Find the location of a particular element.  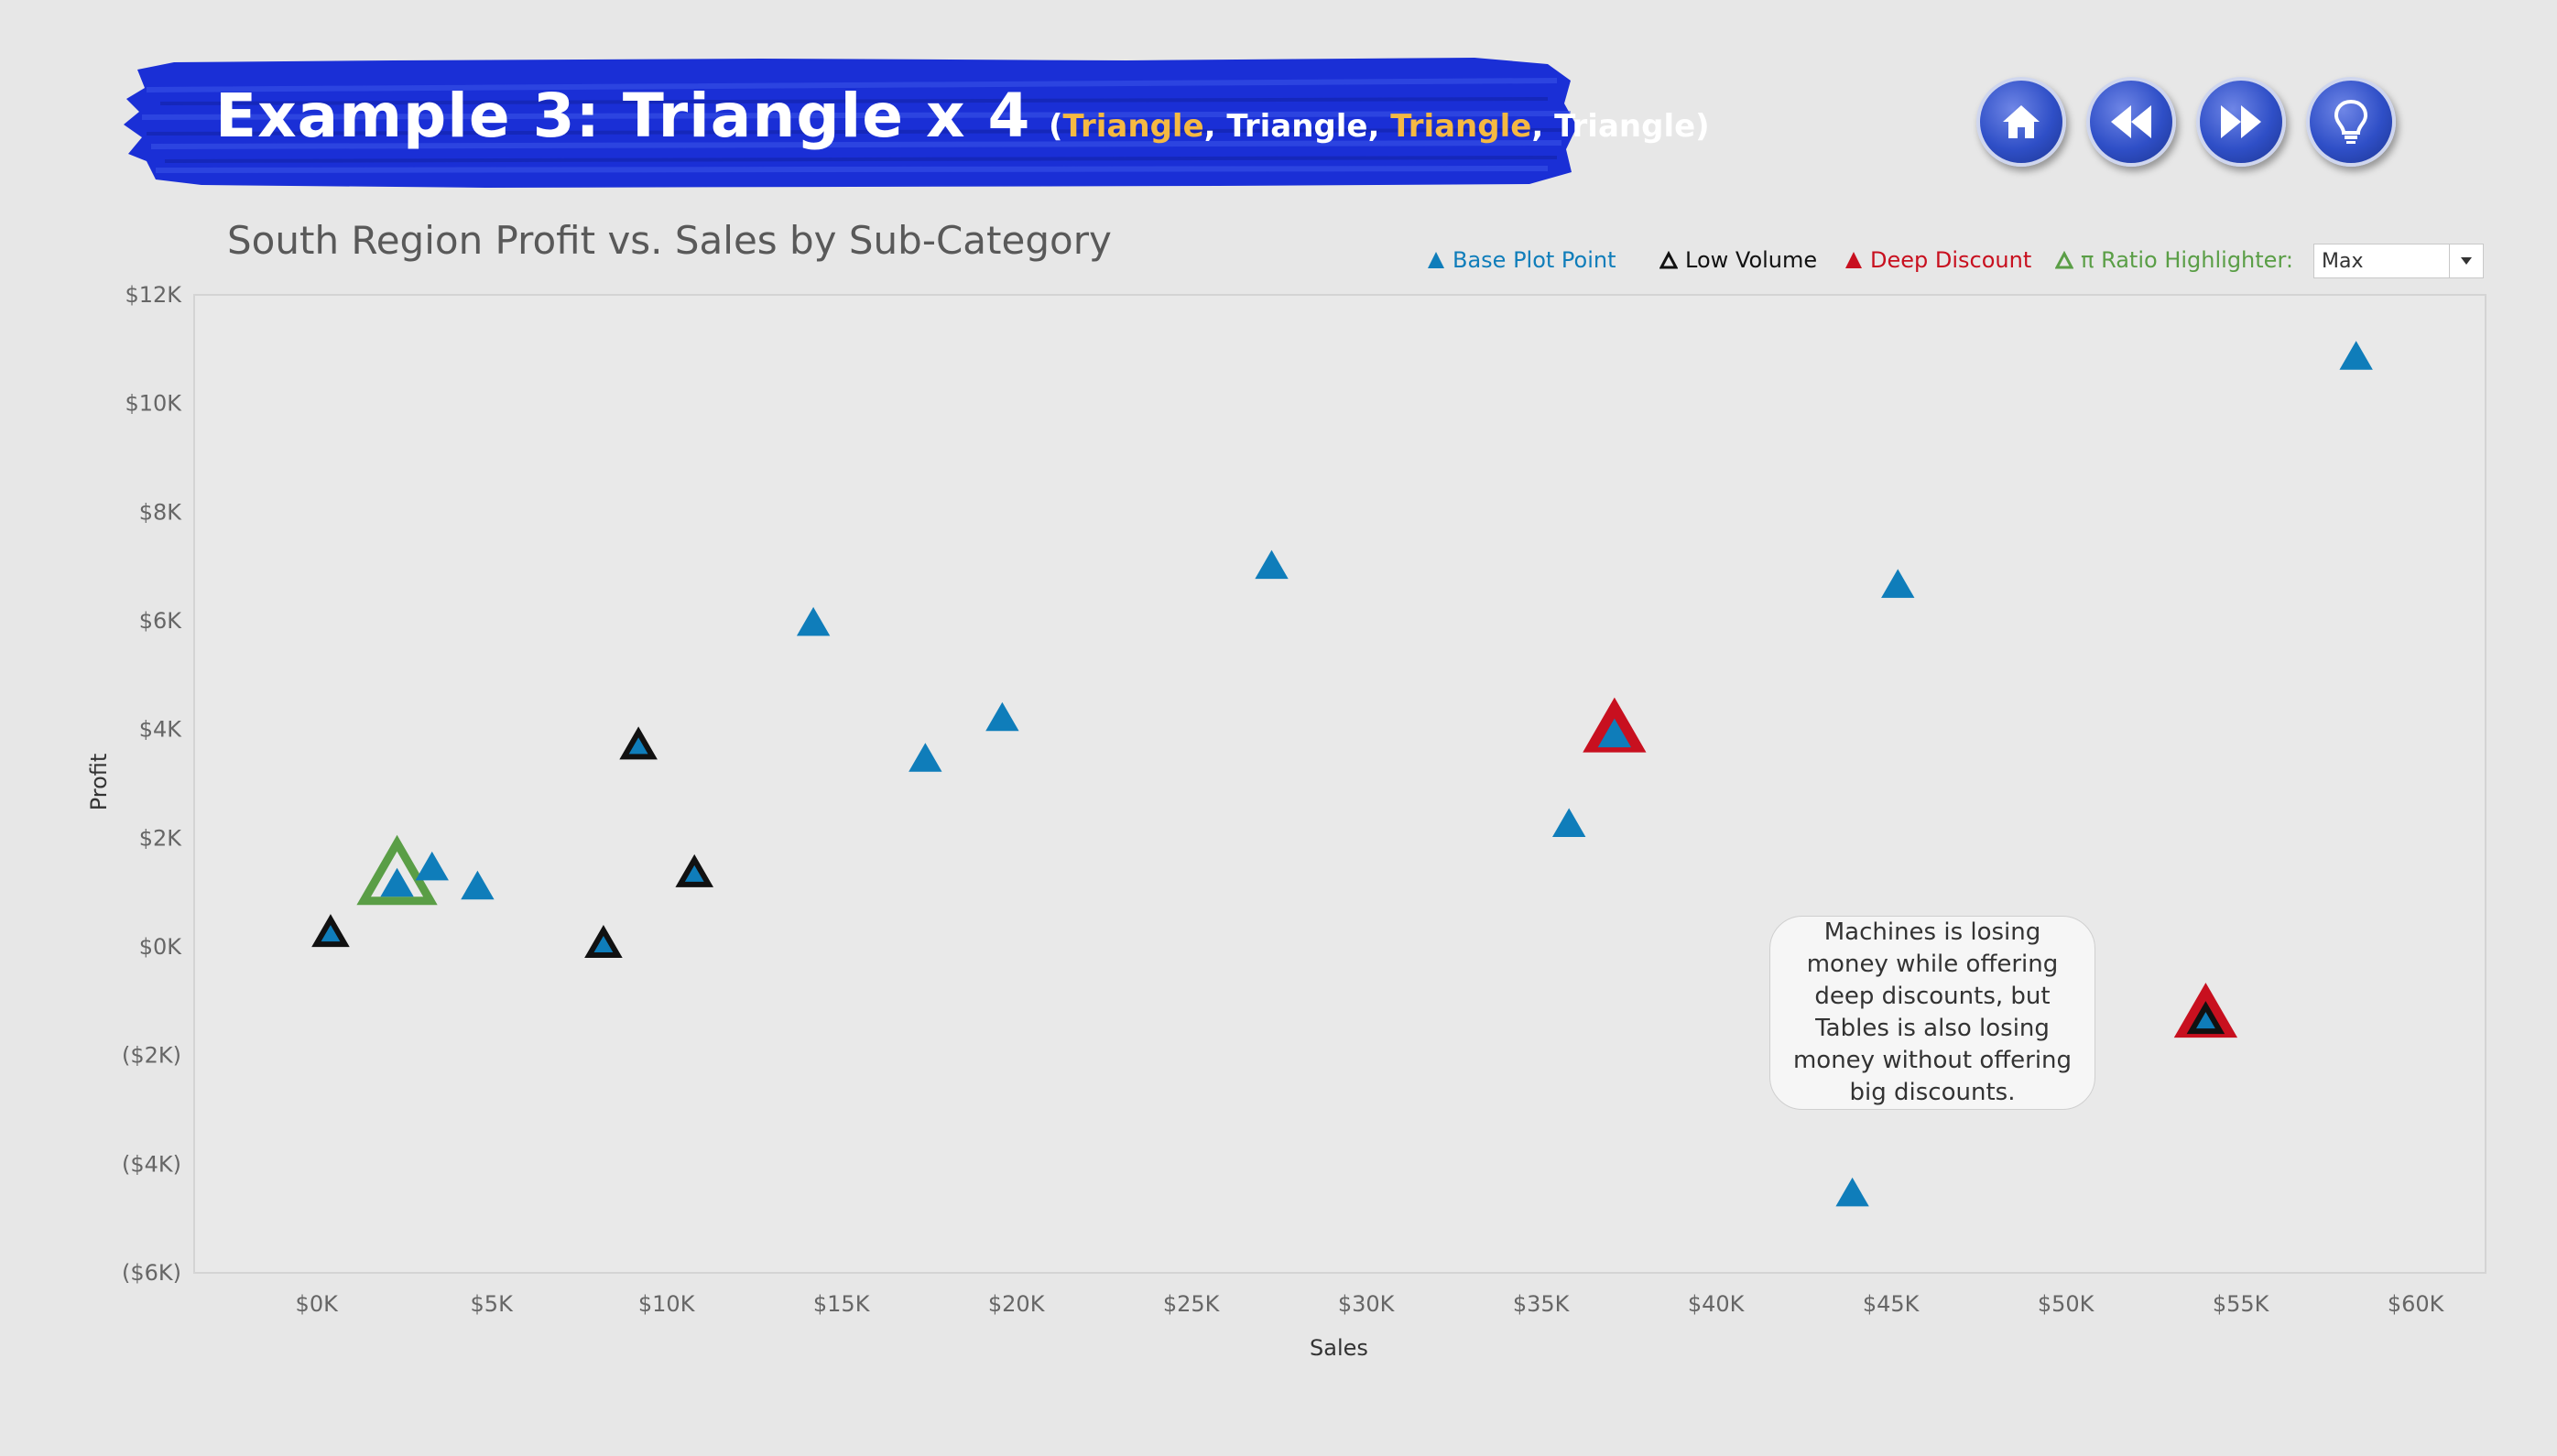

y-tick-label: $6K is located at coordinates (161, 621).